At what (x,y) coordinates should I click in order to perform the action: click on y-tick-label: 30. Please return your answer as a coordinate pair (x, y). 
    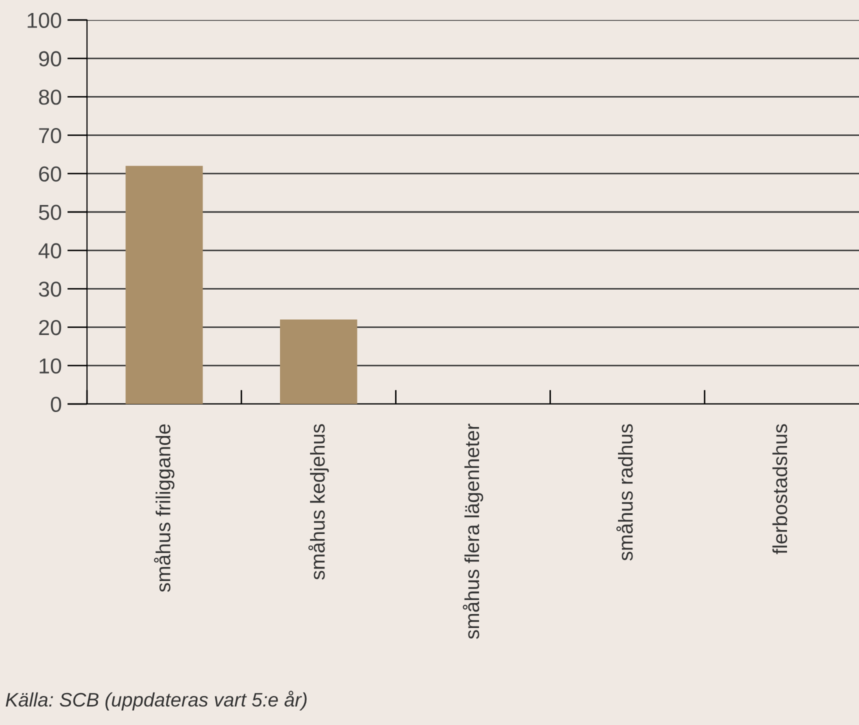
    Looking at the image, I should click on (50, 289).